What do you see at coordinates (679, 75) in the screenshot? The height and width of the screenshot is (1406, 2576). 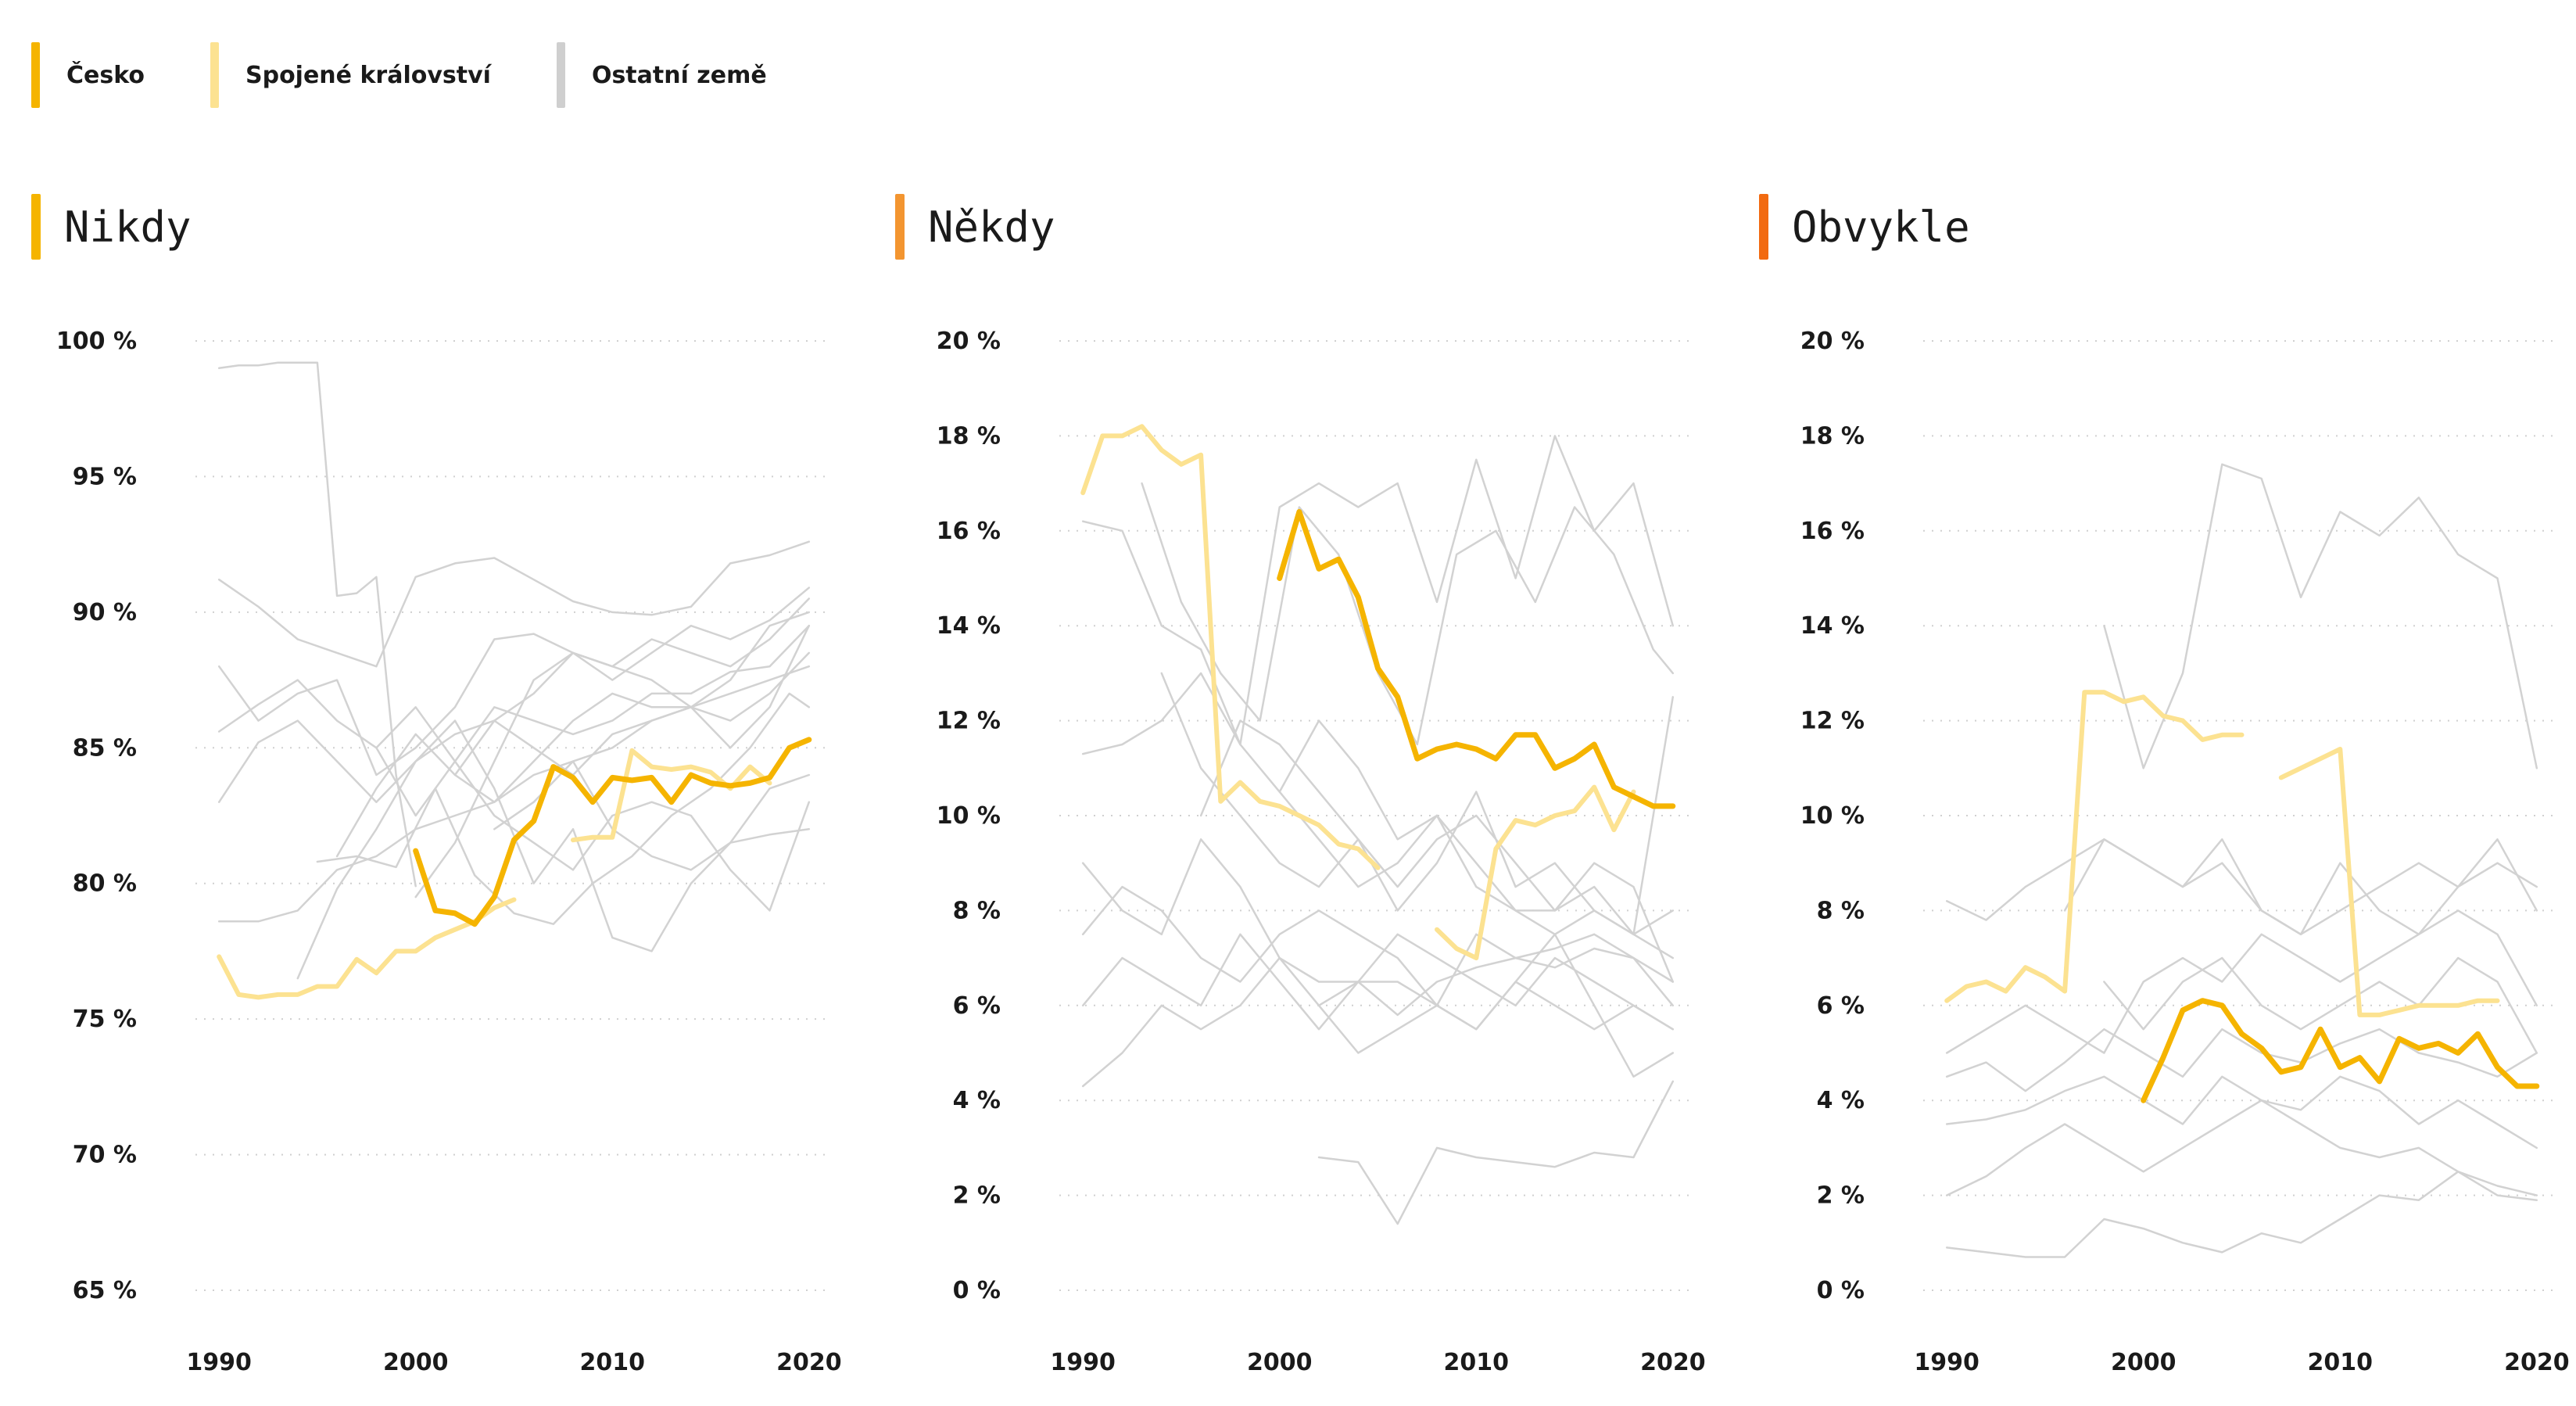 I see `legend-label-others: Ostatní země` at bounding box center [679, 75].